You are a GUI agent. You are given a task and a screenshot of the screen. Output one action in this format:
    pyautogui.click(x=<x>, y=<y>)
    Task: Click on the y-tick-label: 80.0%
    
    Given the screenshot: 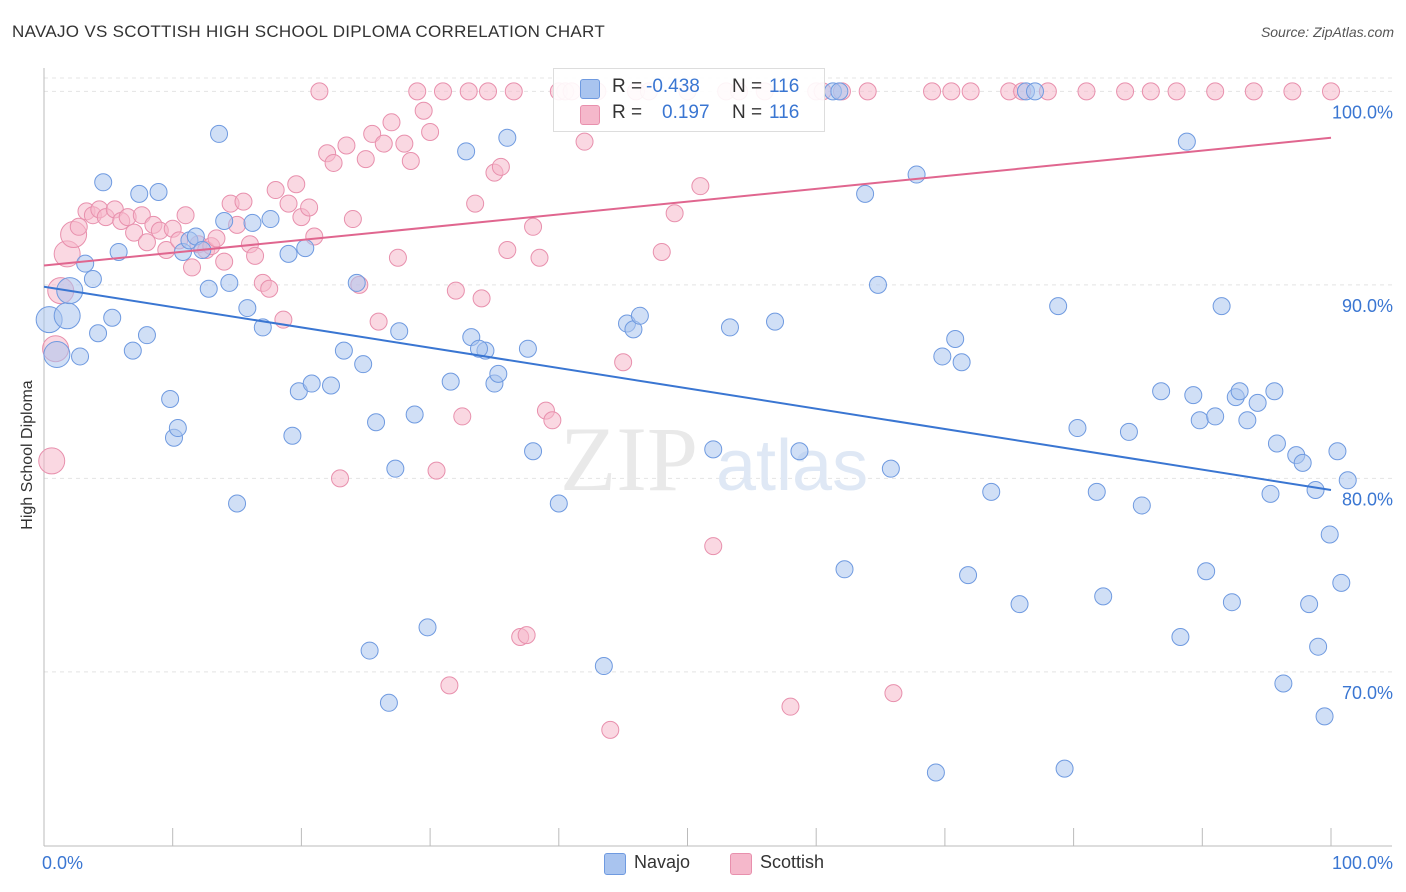 What is the action you would take?
    pyautogui.click(x=1367, y=499)
    